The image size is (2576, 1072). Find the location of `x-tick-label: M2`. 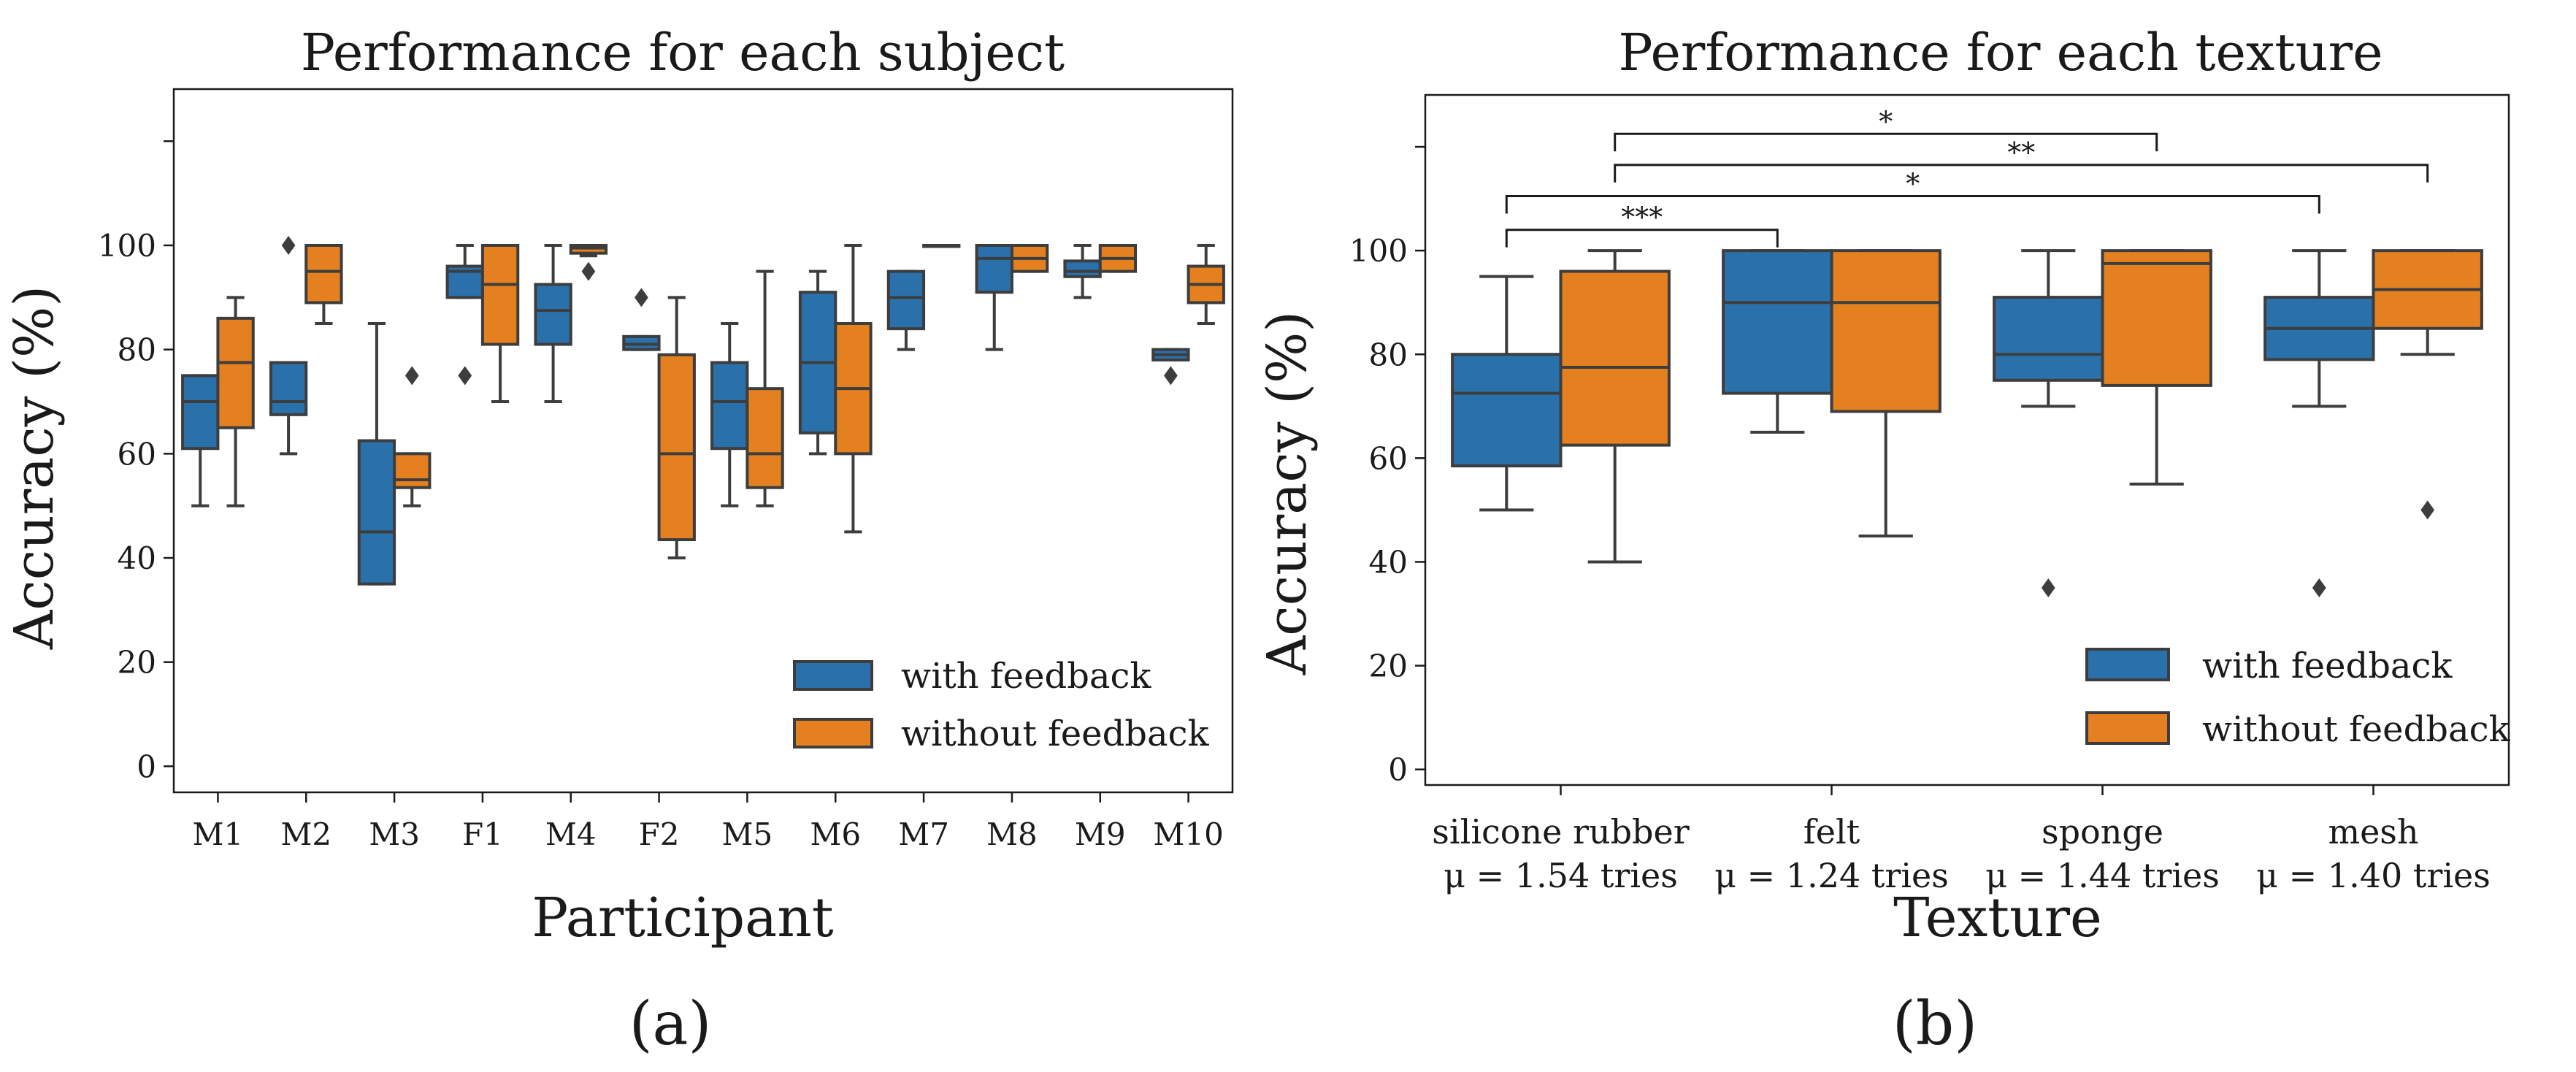

x-tick-label: M2 is located at coordinates (305, 834).